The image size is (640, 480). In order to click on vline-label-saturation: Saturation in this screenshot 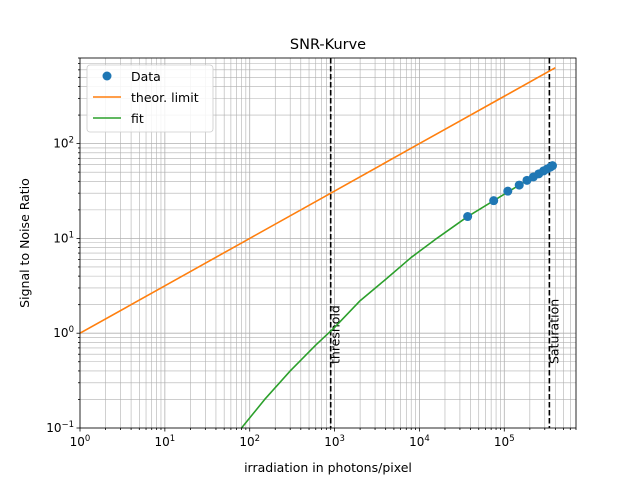, I will do `click(553, 331)`.